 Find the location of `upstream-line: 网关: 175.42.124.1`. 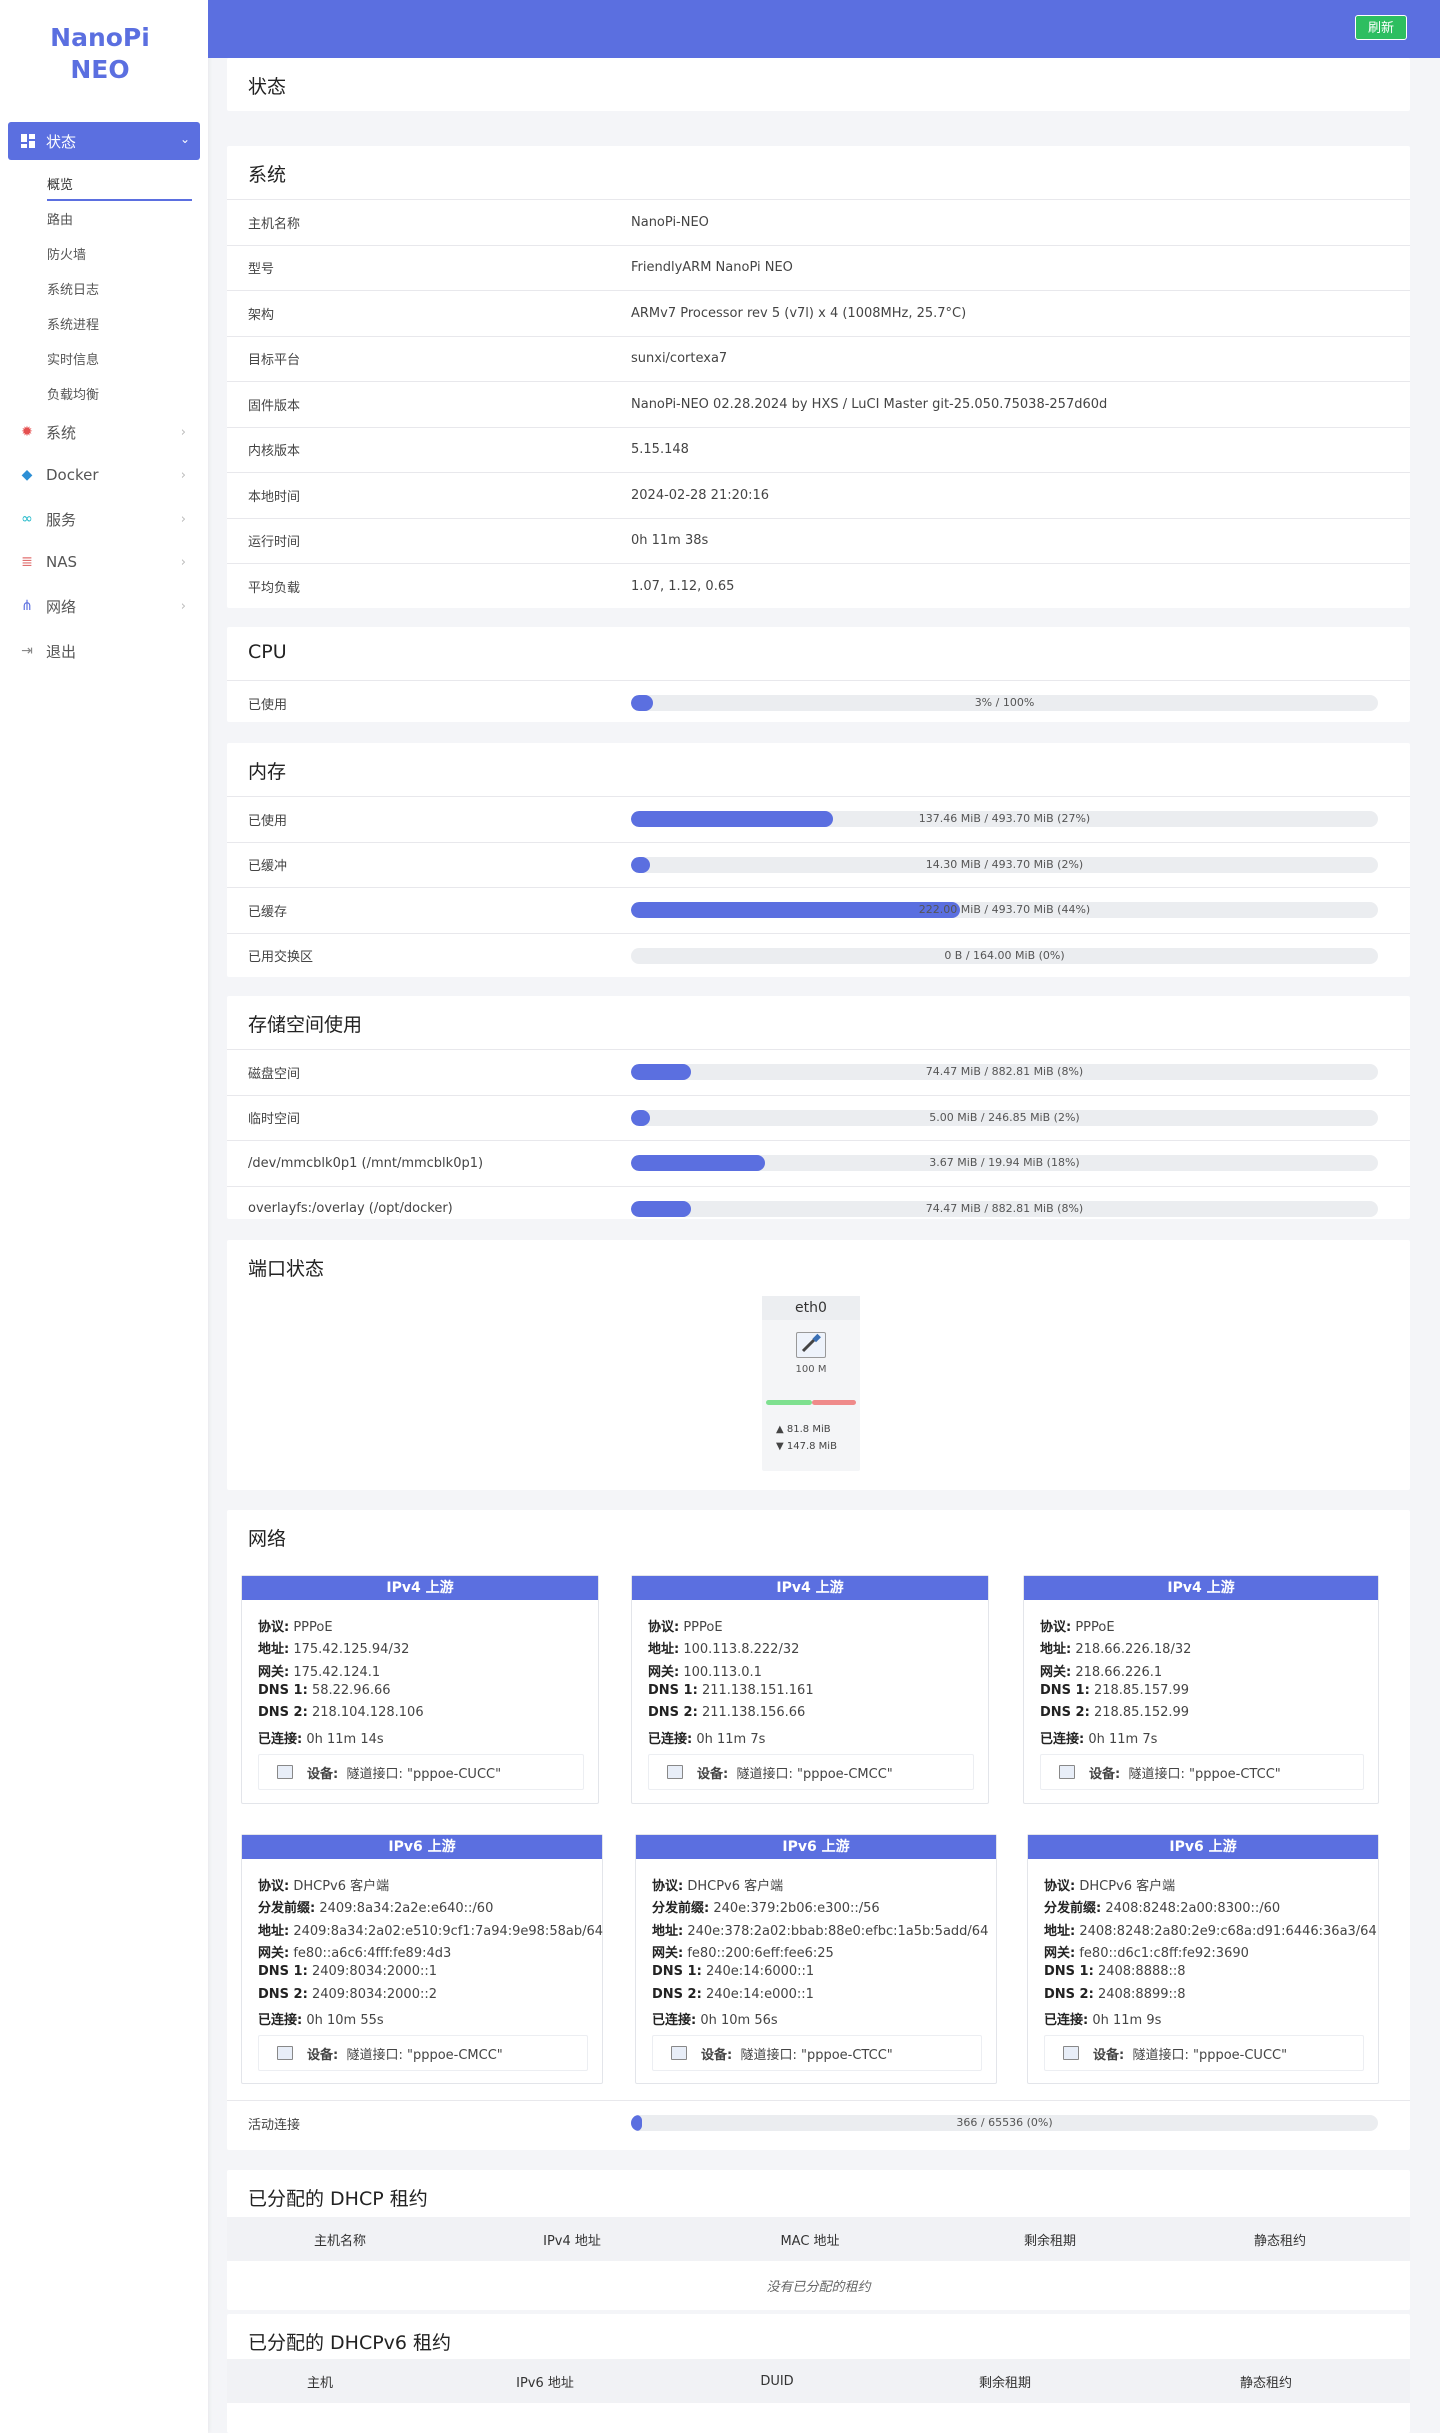

upstream-line: 网关: 175.42.124.1 is located at coordinates (319, 1672).